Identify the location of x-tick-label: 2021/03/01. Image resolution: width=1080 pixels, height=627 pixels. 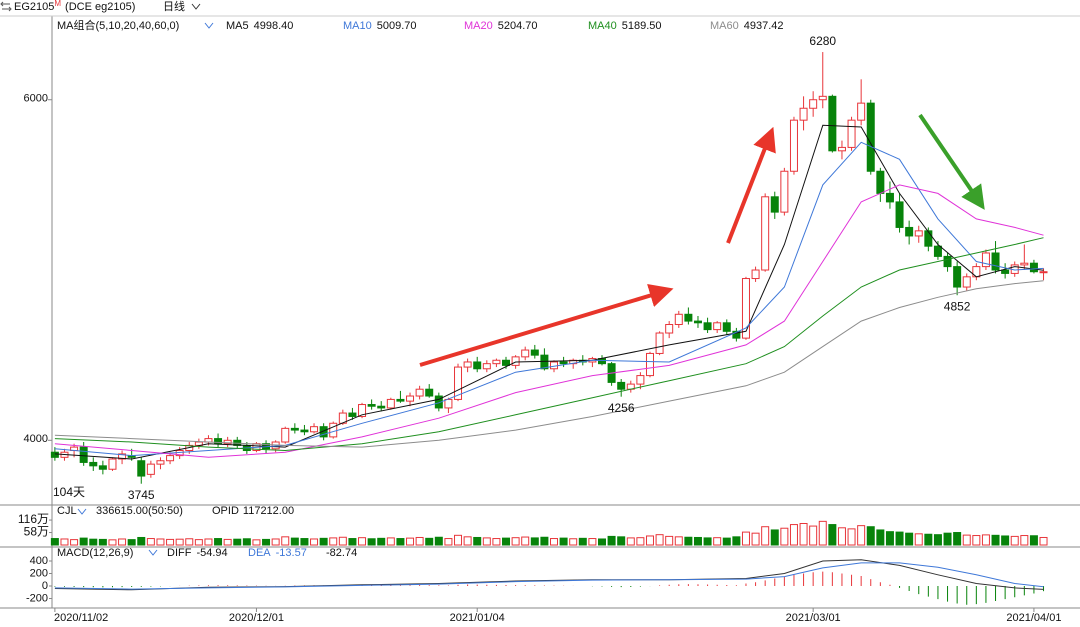
(813, 618).